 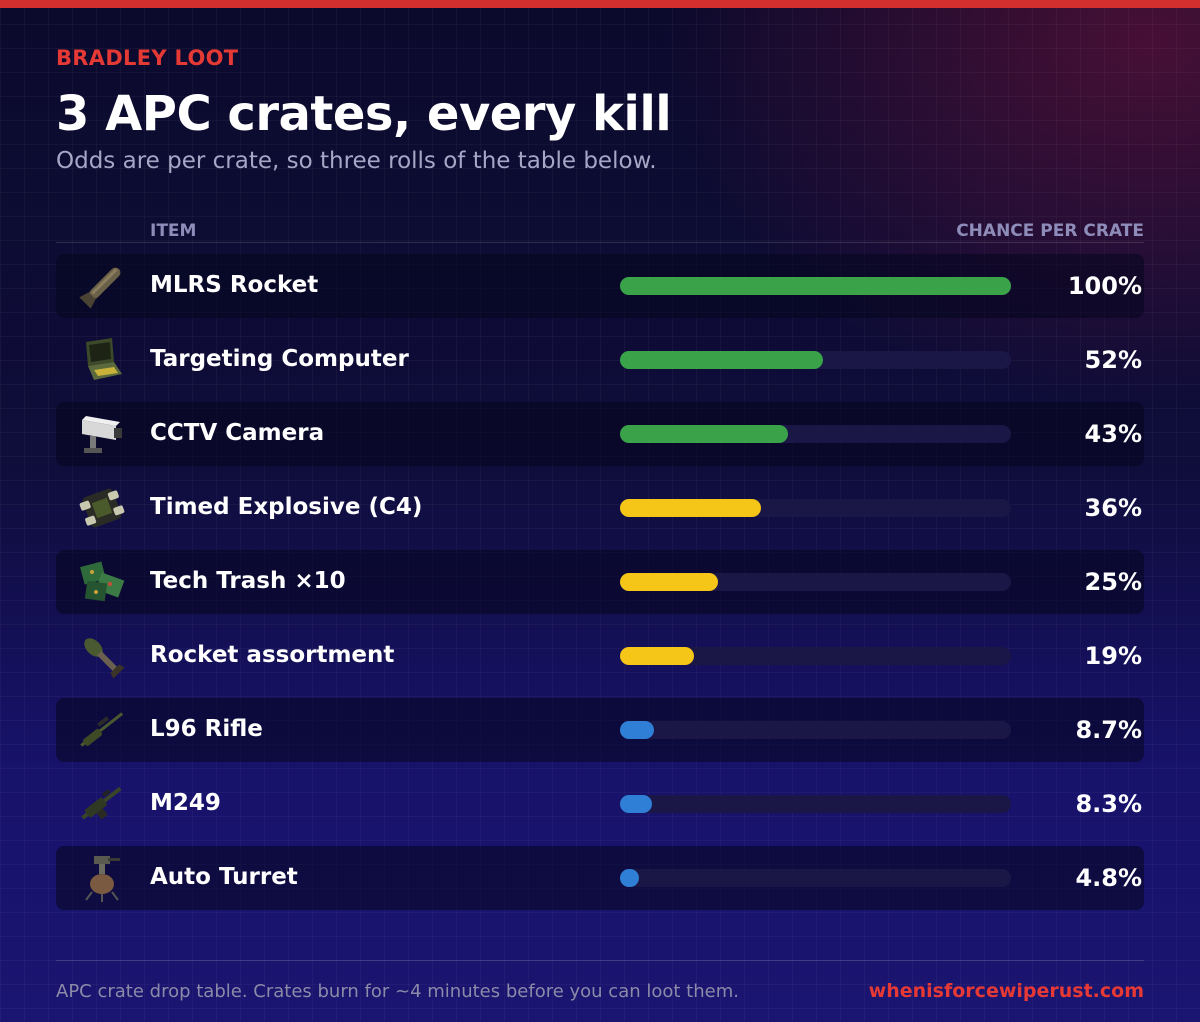 I want to click on c4-explosive-icon, so click(x=102, y=508).